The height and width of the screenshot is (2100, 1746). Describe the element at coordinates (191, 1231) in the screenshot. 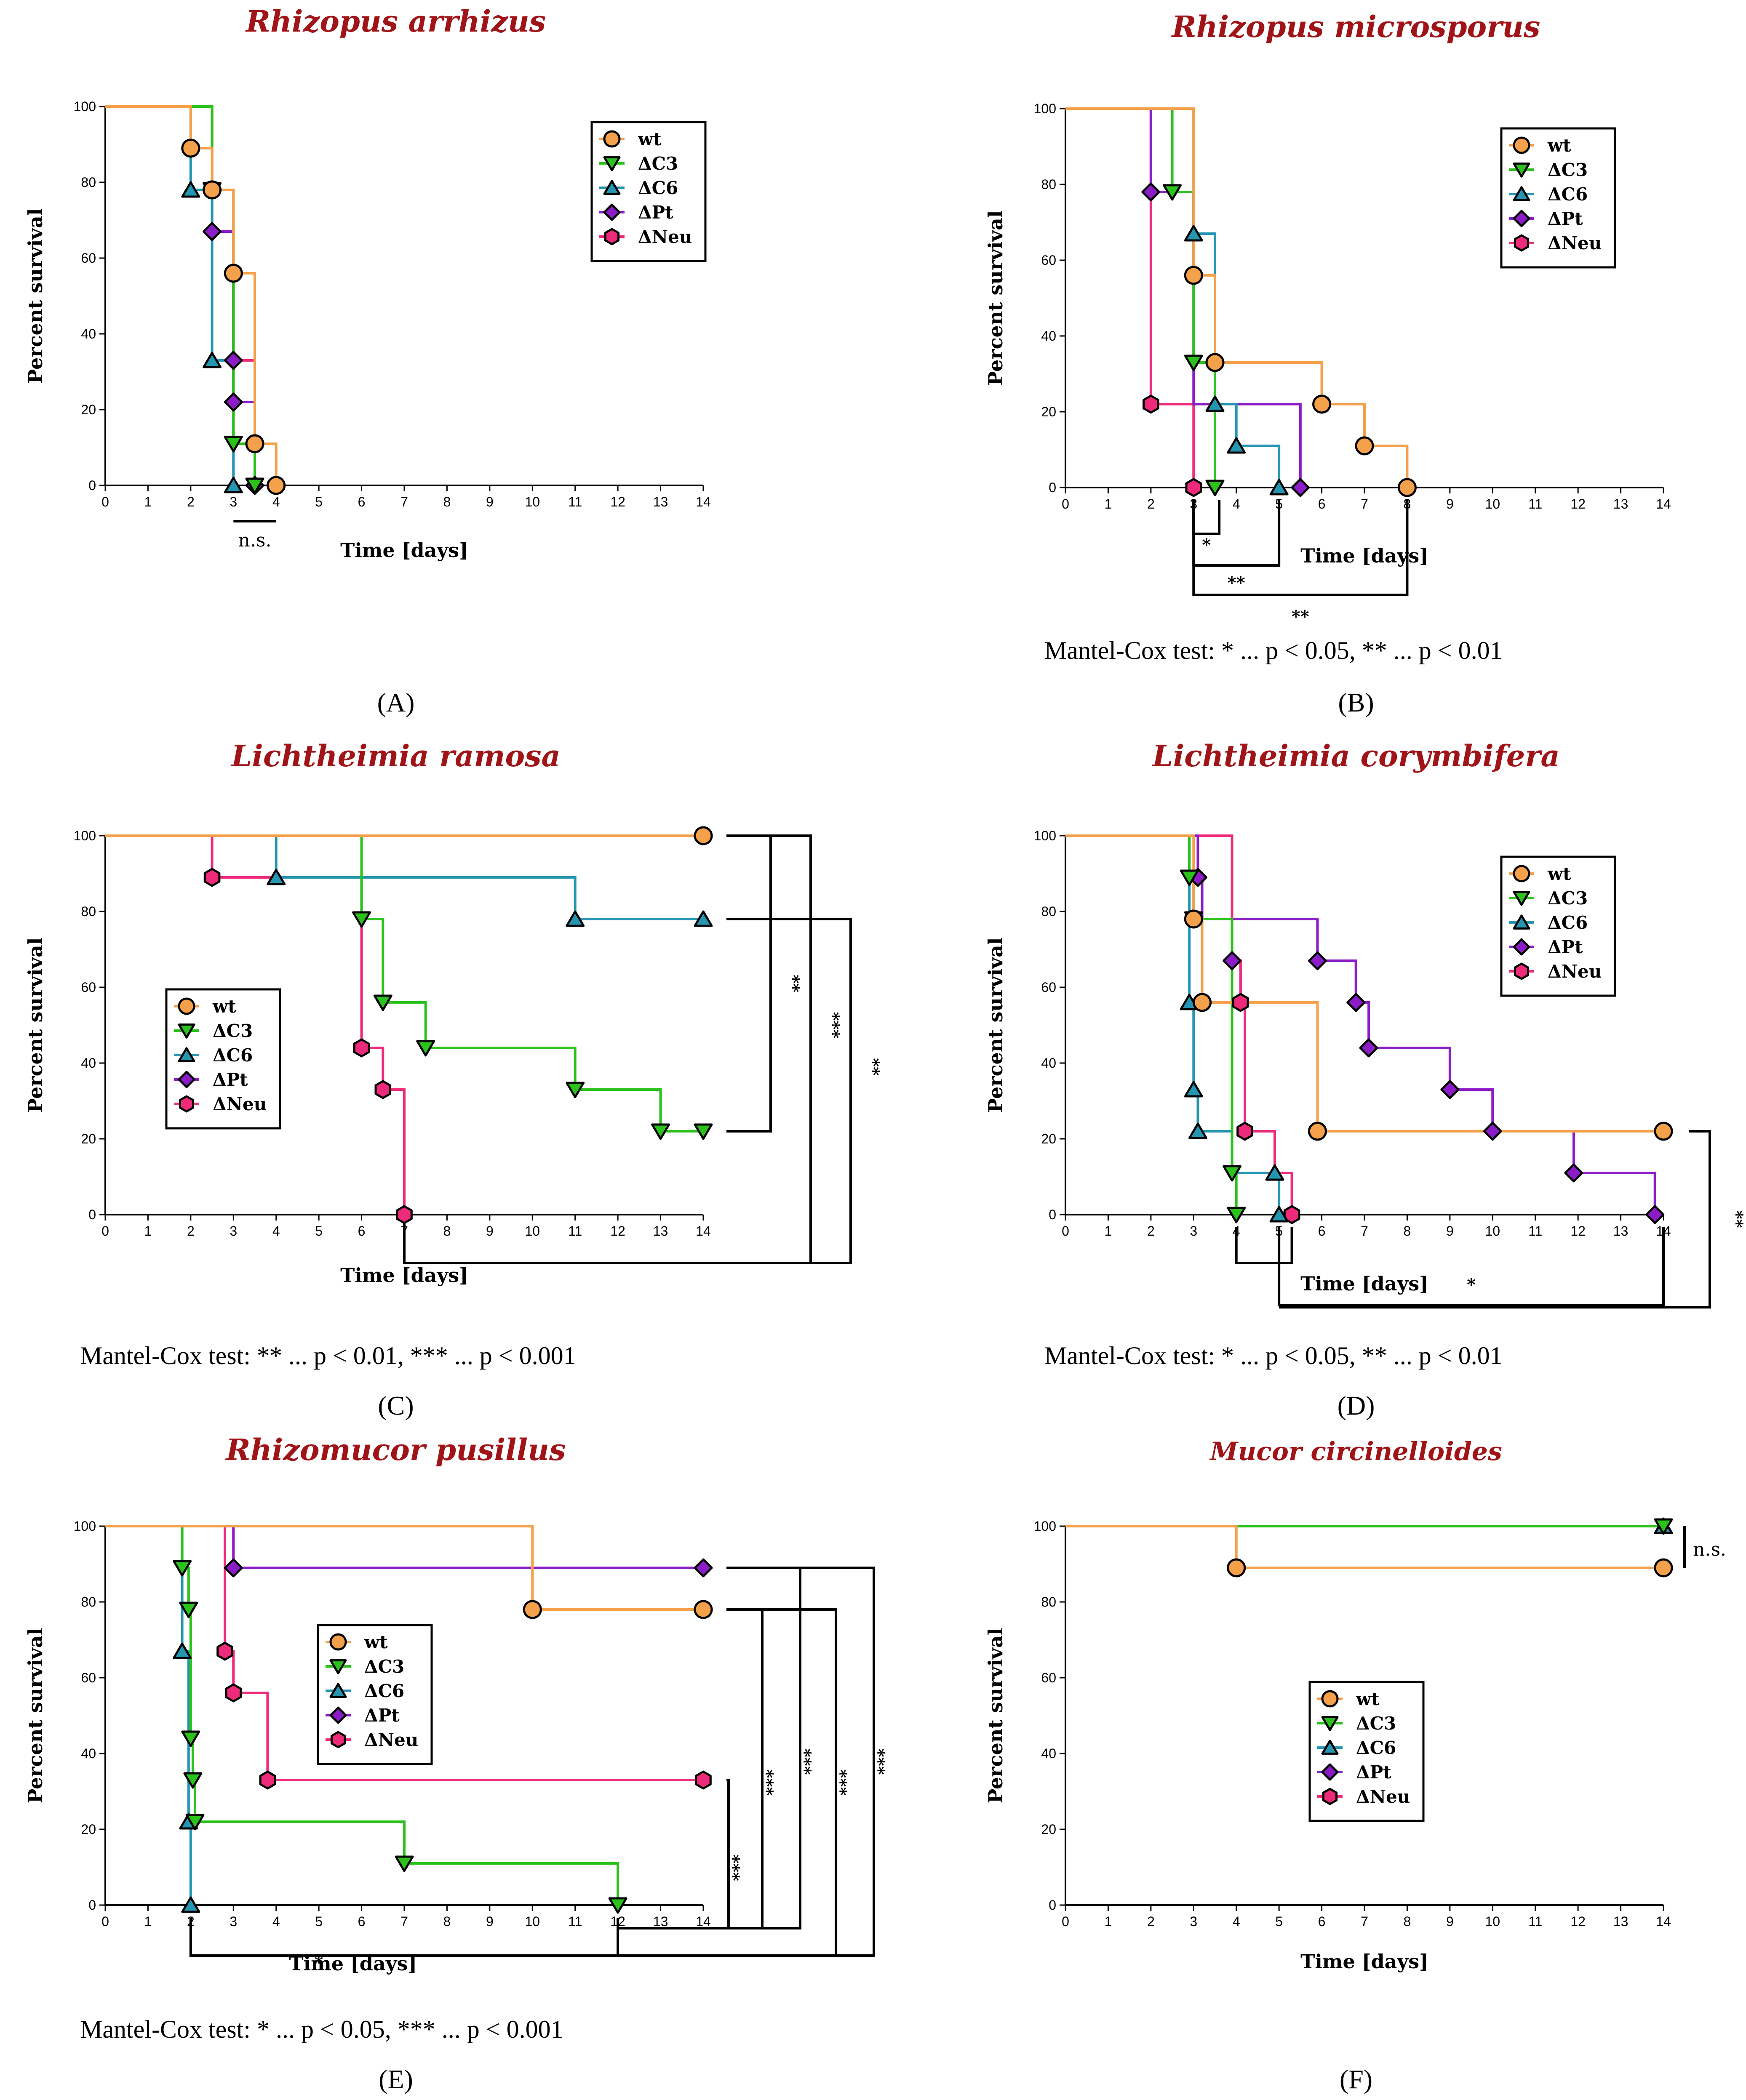

I see `x-tick-label: 2` at that location.